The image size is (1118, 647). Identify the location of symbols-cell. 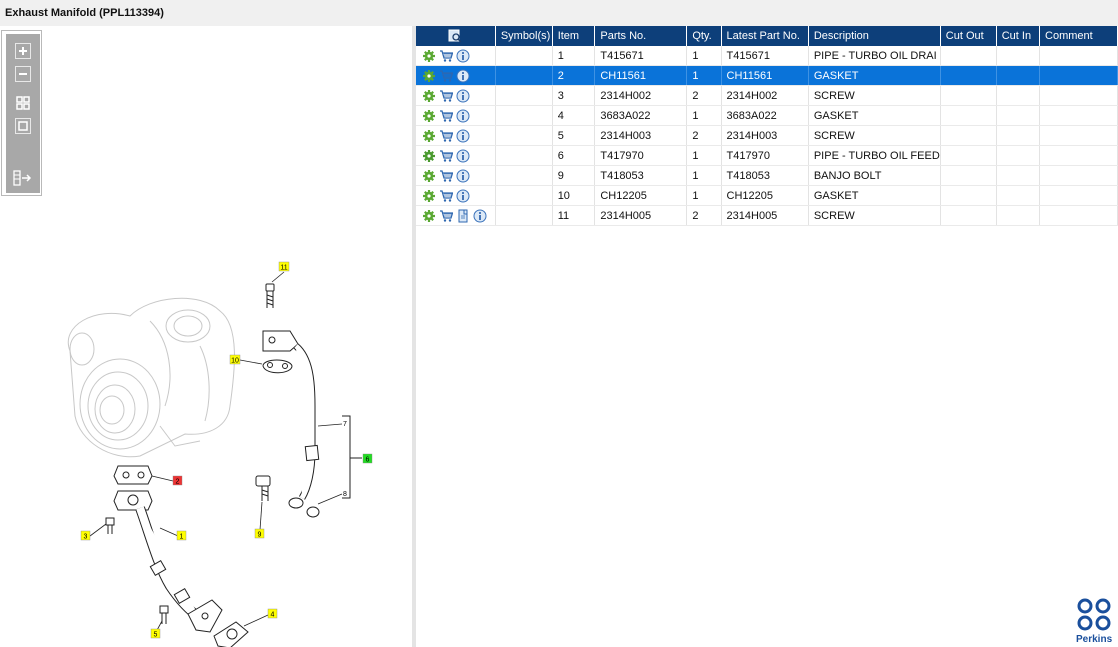
(524, 115).